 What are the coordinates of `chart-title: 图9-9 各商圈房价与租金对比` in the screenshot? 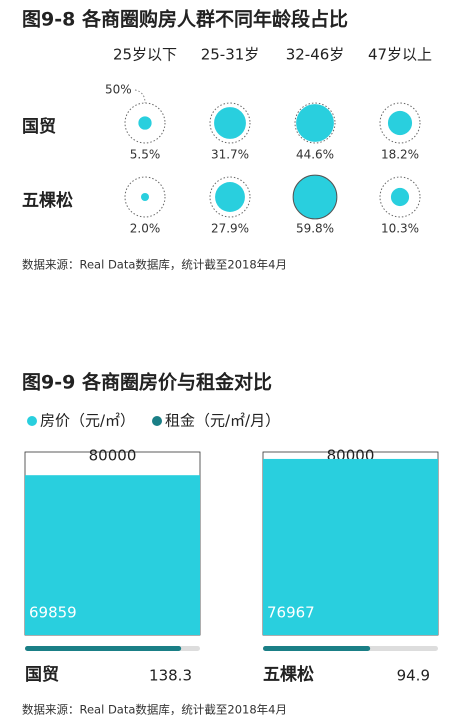 It's located at (147, 382).